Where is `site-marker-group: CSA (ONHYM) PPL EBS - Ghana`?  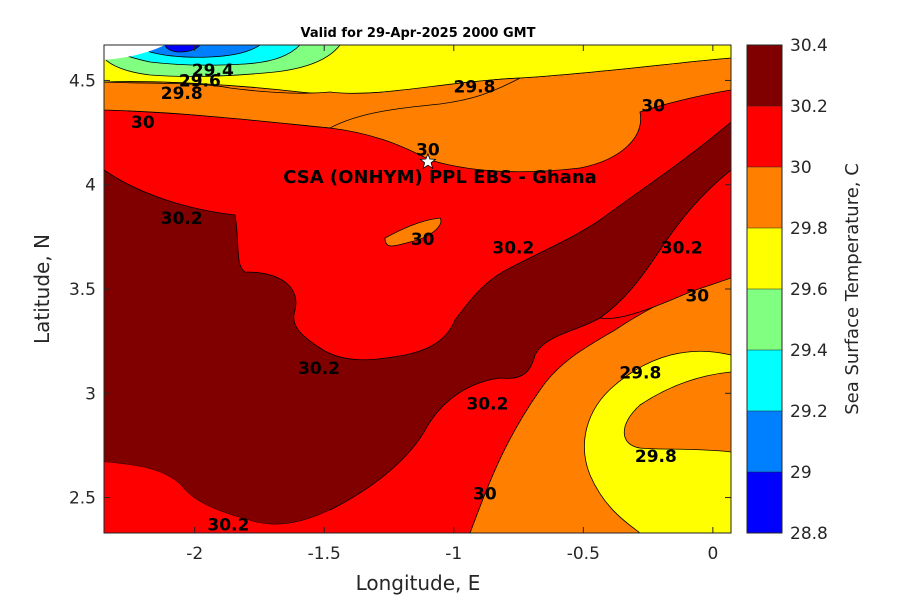 site-marker-group: CSA (ONHYM) PPL EBS - Ghana is located at coordinates (440, 170).